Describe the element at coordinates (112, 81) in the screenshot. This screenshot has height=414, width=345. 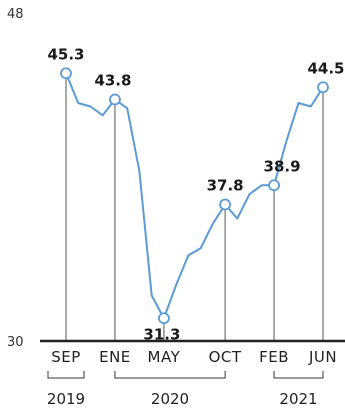
I see `data-label: 43.8` at that location.